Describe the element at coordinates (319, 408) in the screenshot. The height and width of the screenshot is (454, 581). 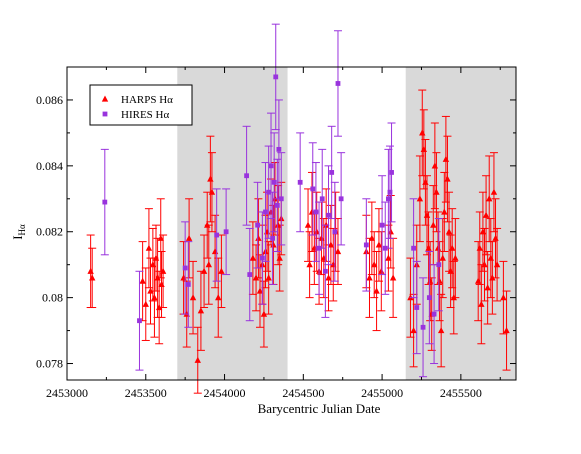
I see `x-axis-label: Barycentric Julian Date` at that location.